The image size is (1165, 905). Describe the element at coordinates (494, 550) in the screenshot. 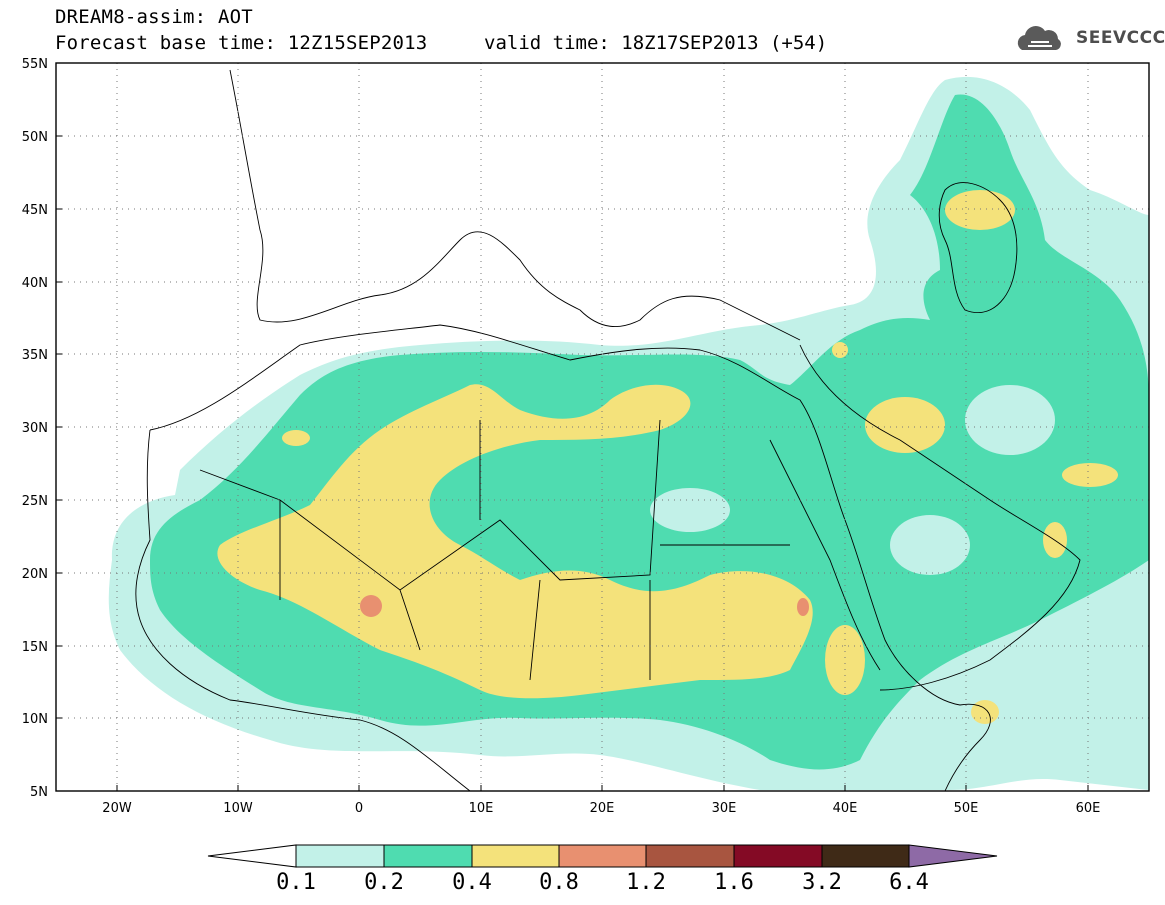

I see `country-borders` at that location.